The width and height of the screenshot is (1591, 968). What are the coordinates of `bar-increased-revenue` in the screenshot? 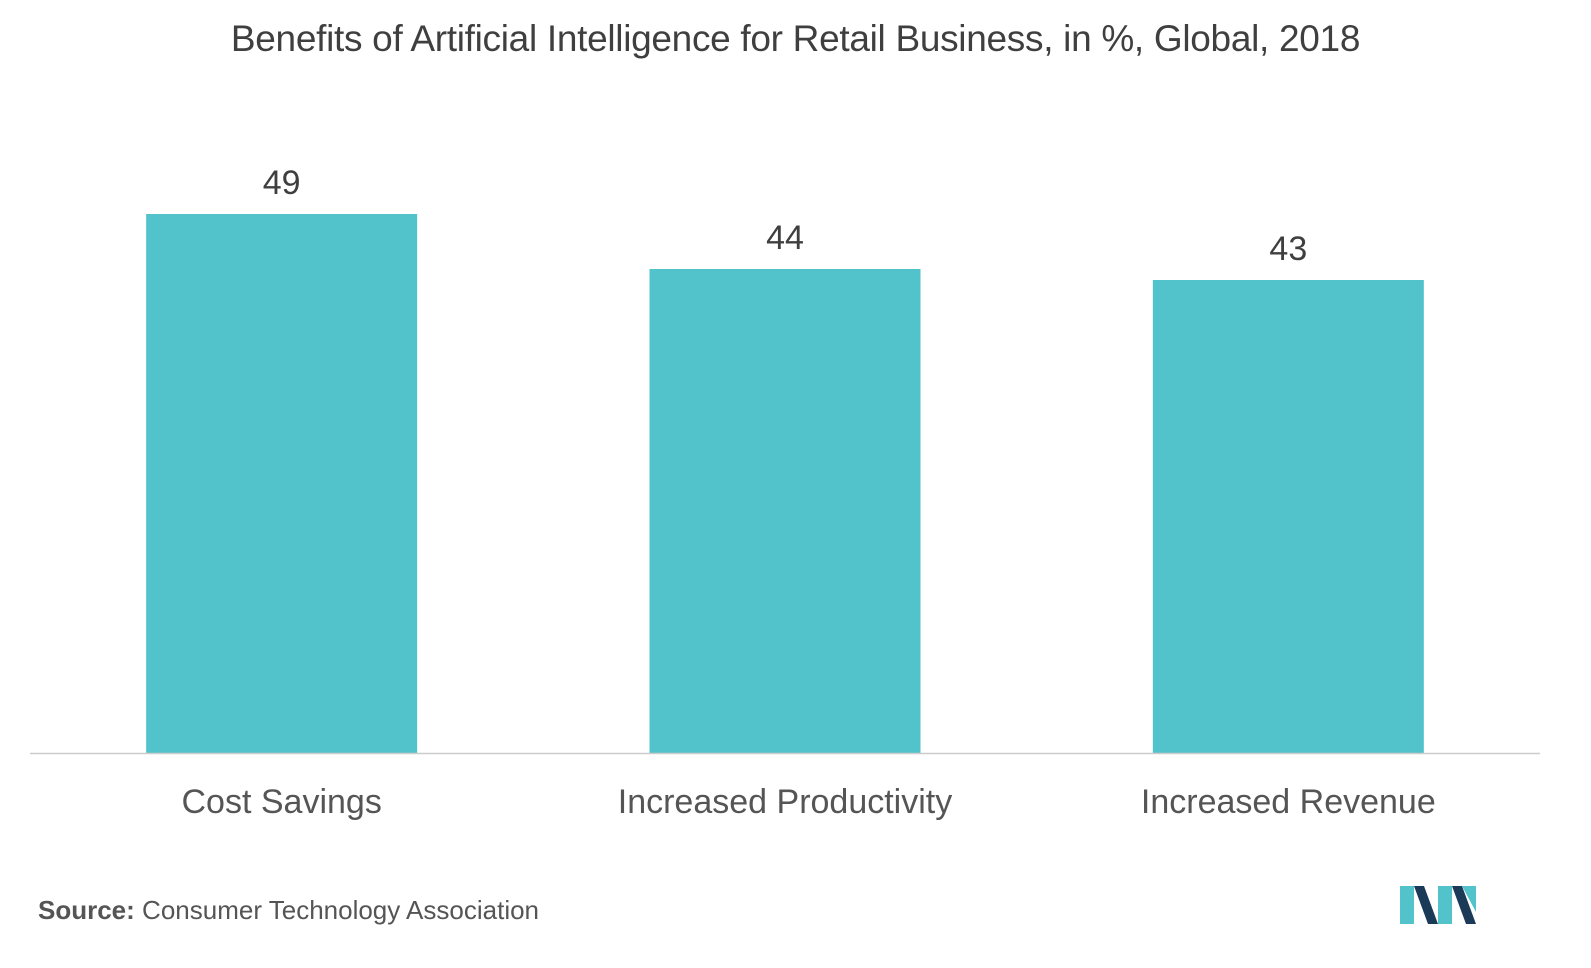 It's located at (1288, 516).